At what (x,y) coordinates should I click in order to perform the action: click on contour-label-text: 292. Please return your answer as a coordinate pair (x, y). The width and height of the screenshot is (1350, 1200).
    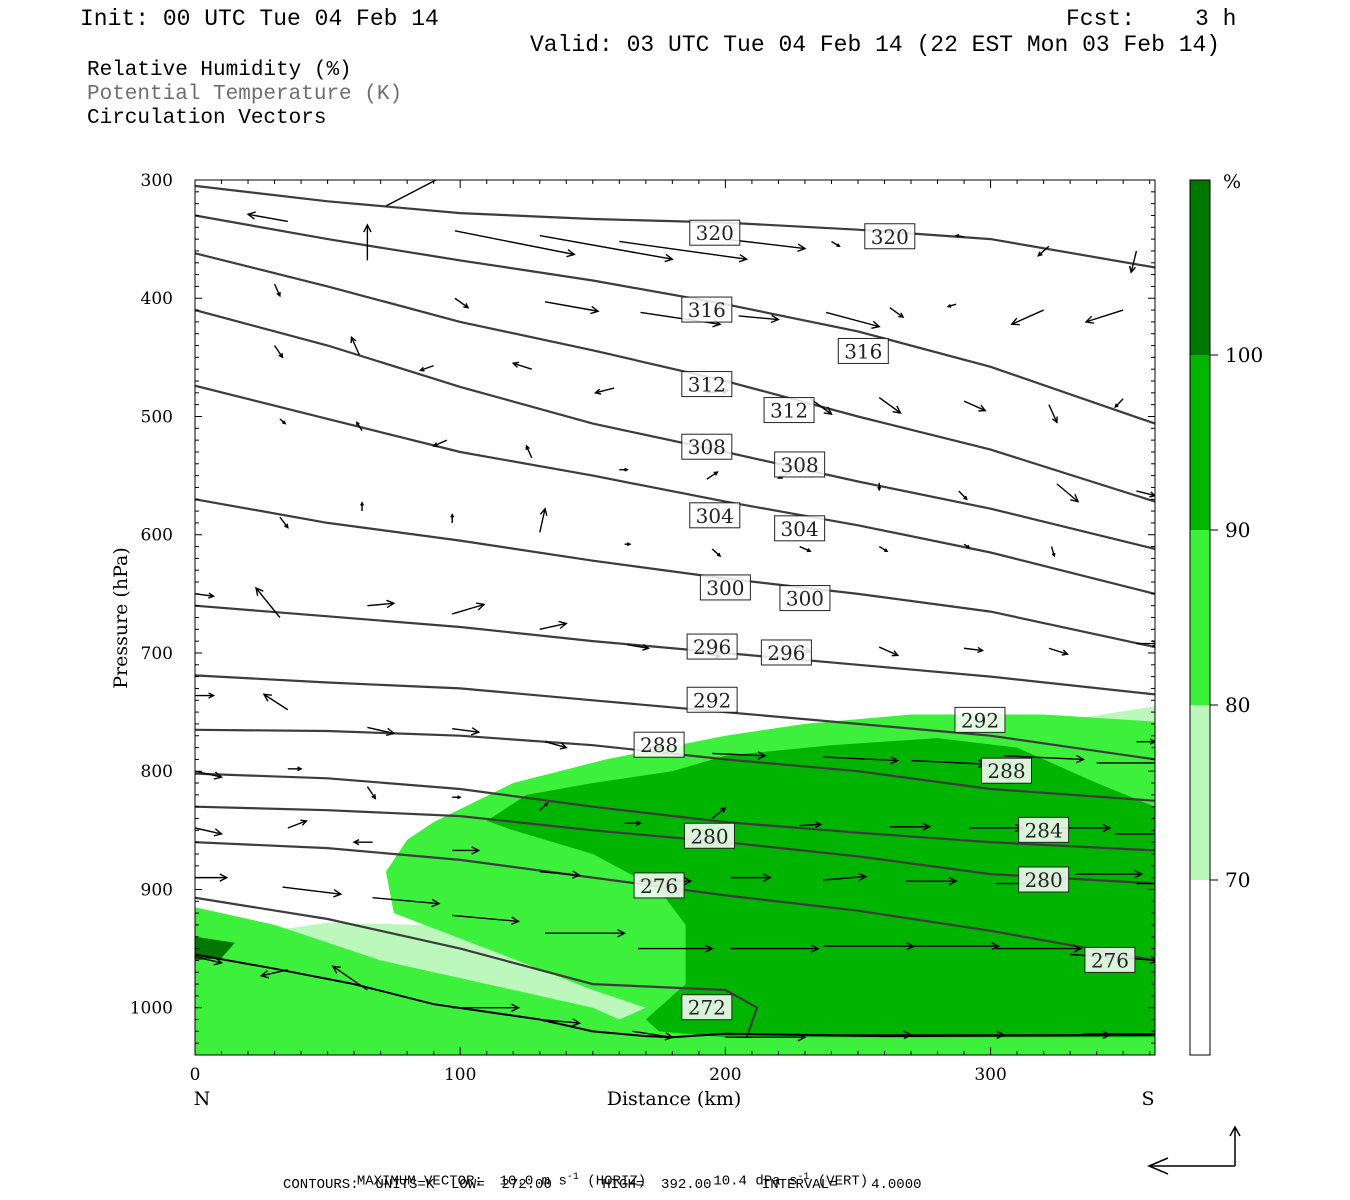
    Looking at the image, I should click on (712, 700).